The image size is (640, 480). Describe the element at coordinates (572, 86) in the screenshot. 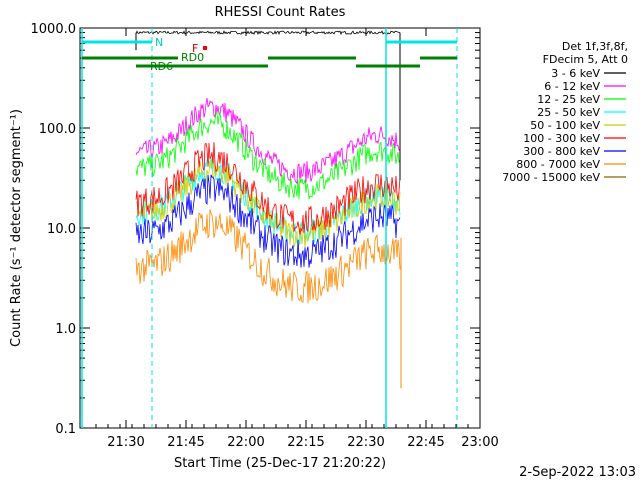

I see `legend-entry-label: 6 - 12 keV` at that location.